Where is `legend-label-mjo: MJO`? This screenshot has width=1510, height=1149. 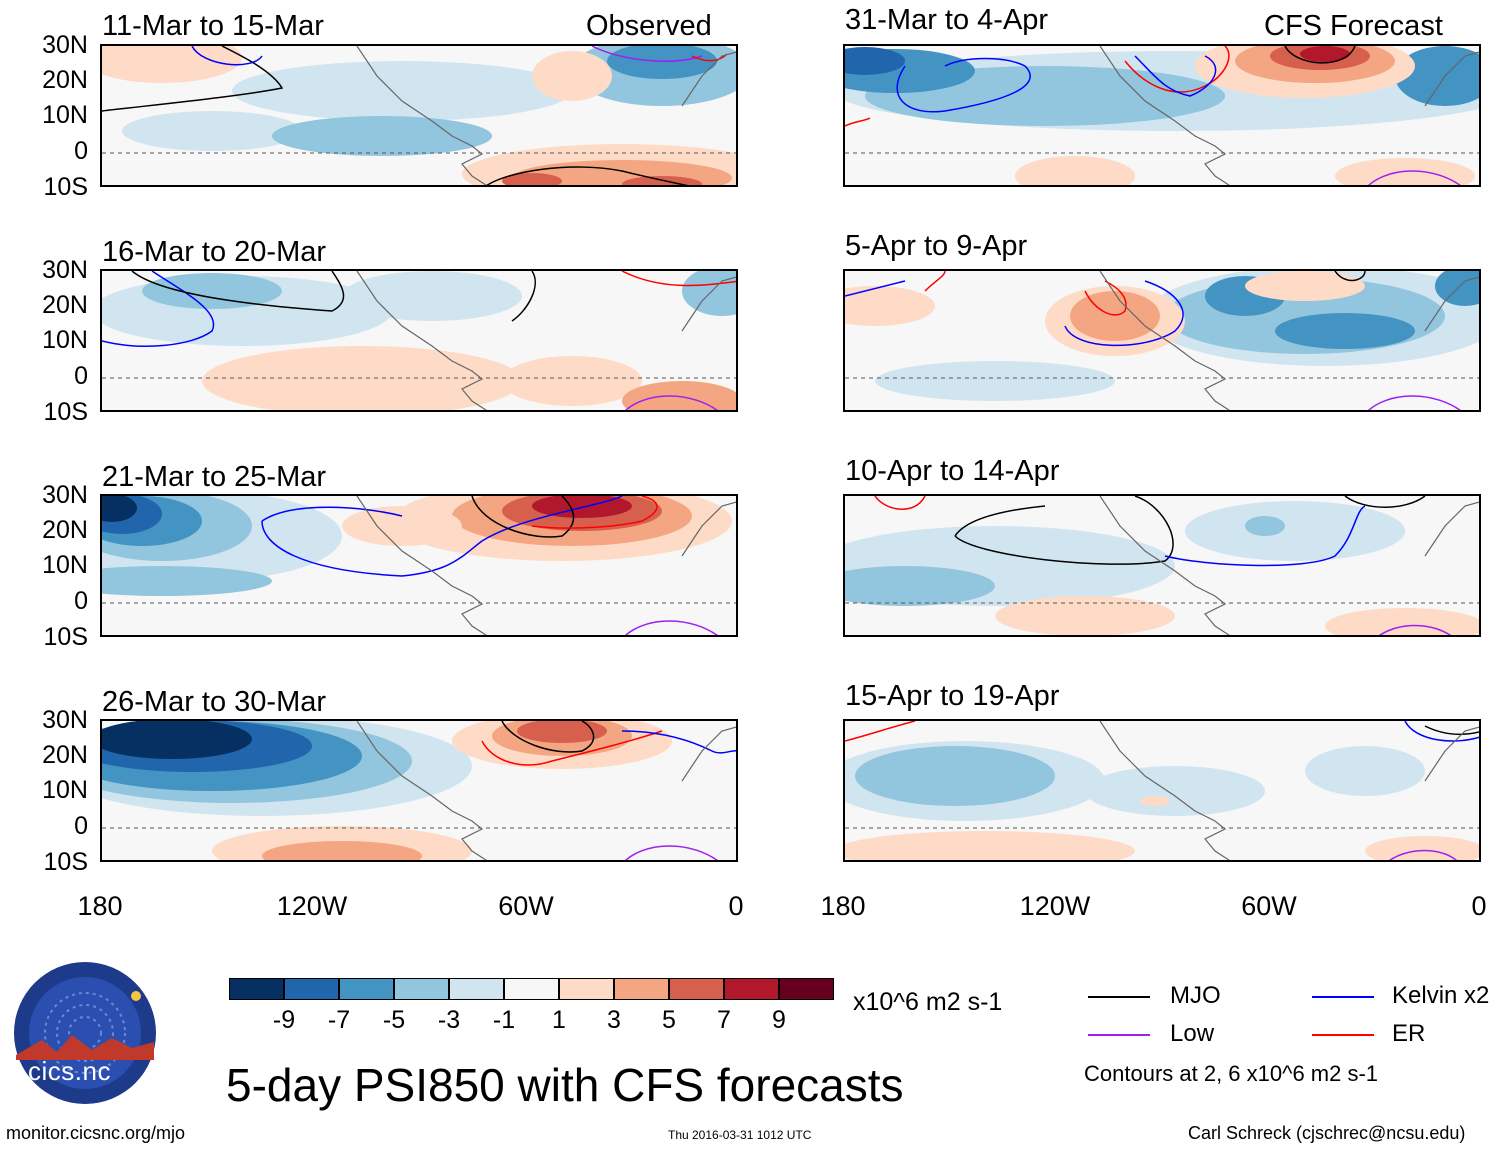
legend-label-mjo: MJO is located at coordinates (1195, 995).